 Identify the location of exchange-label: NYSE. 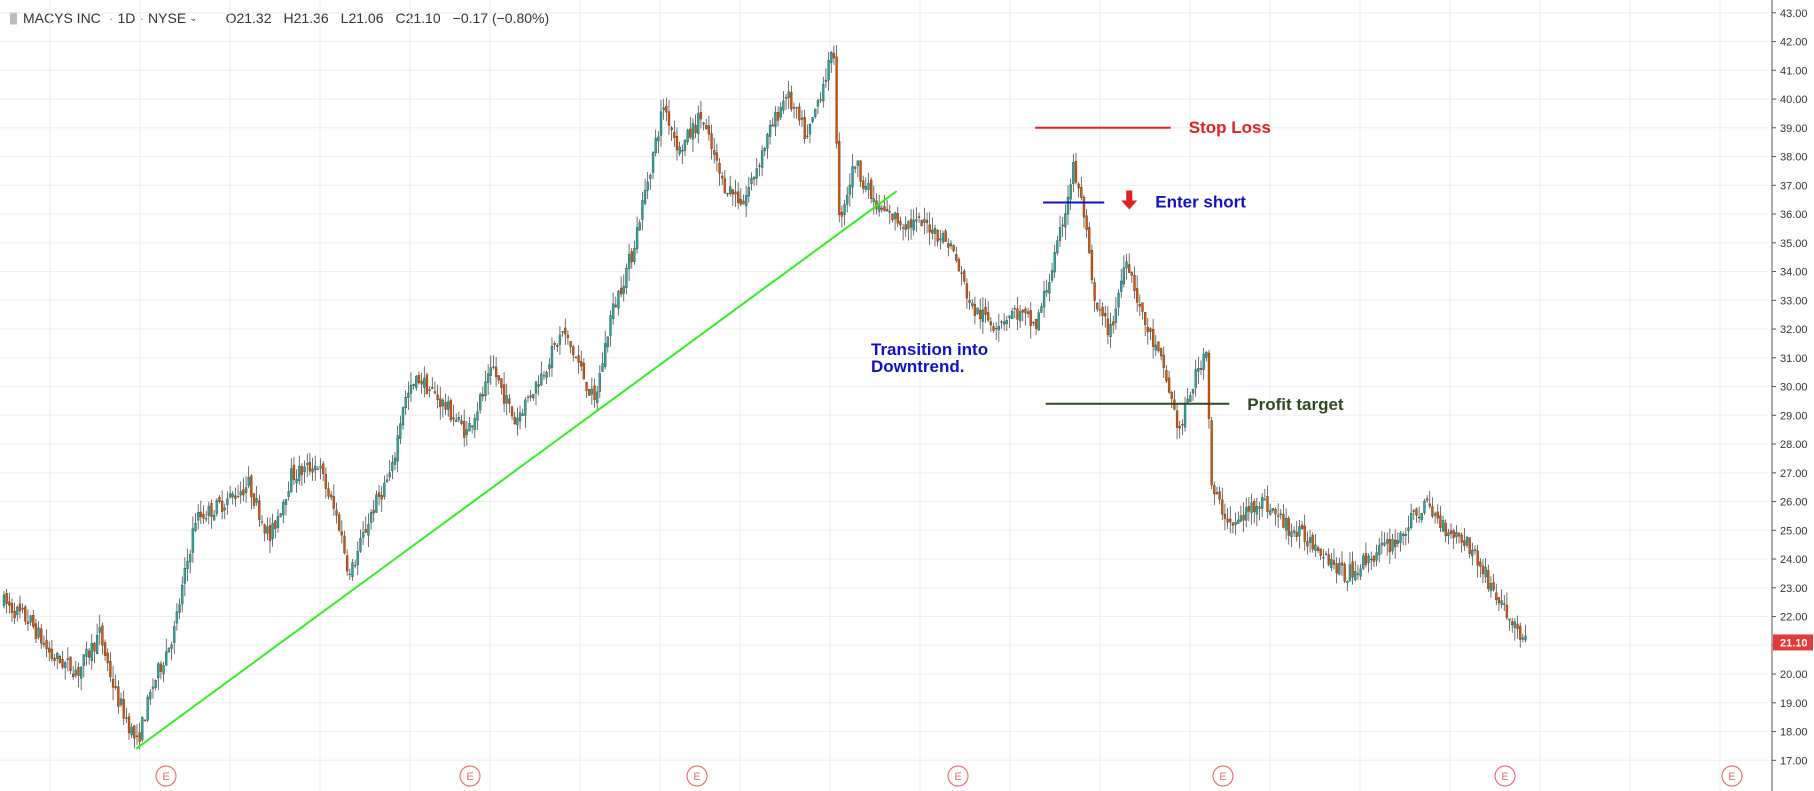
(167, 18).